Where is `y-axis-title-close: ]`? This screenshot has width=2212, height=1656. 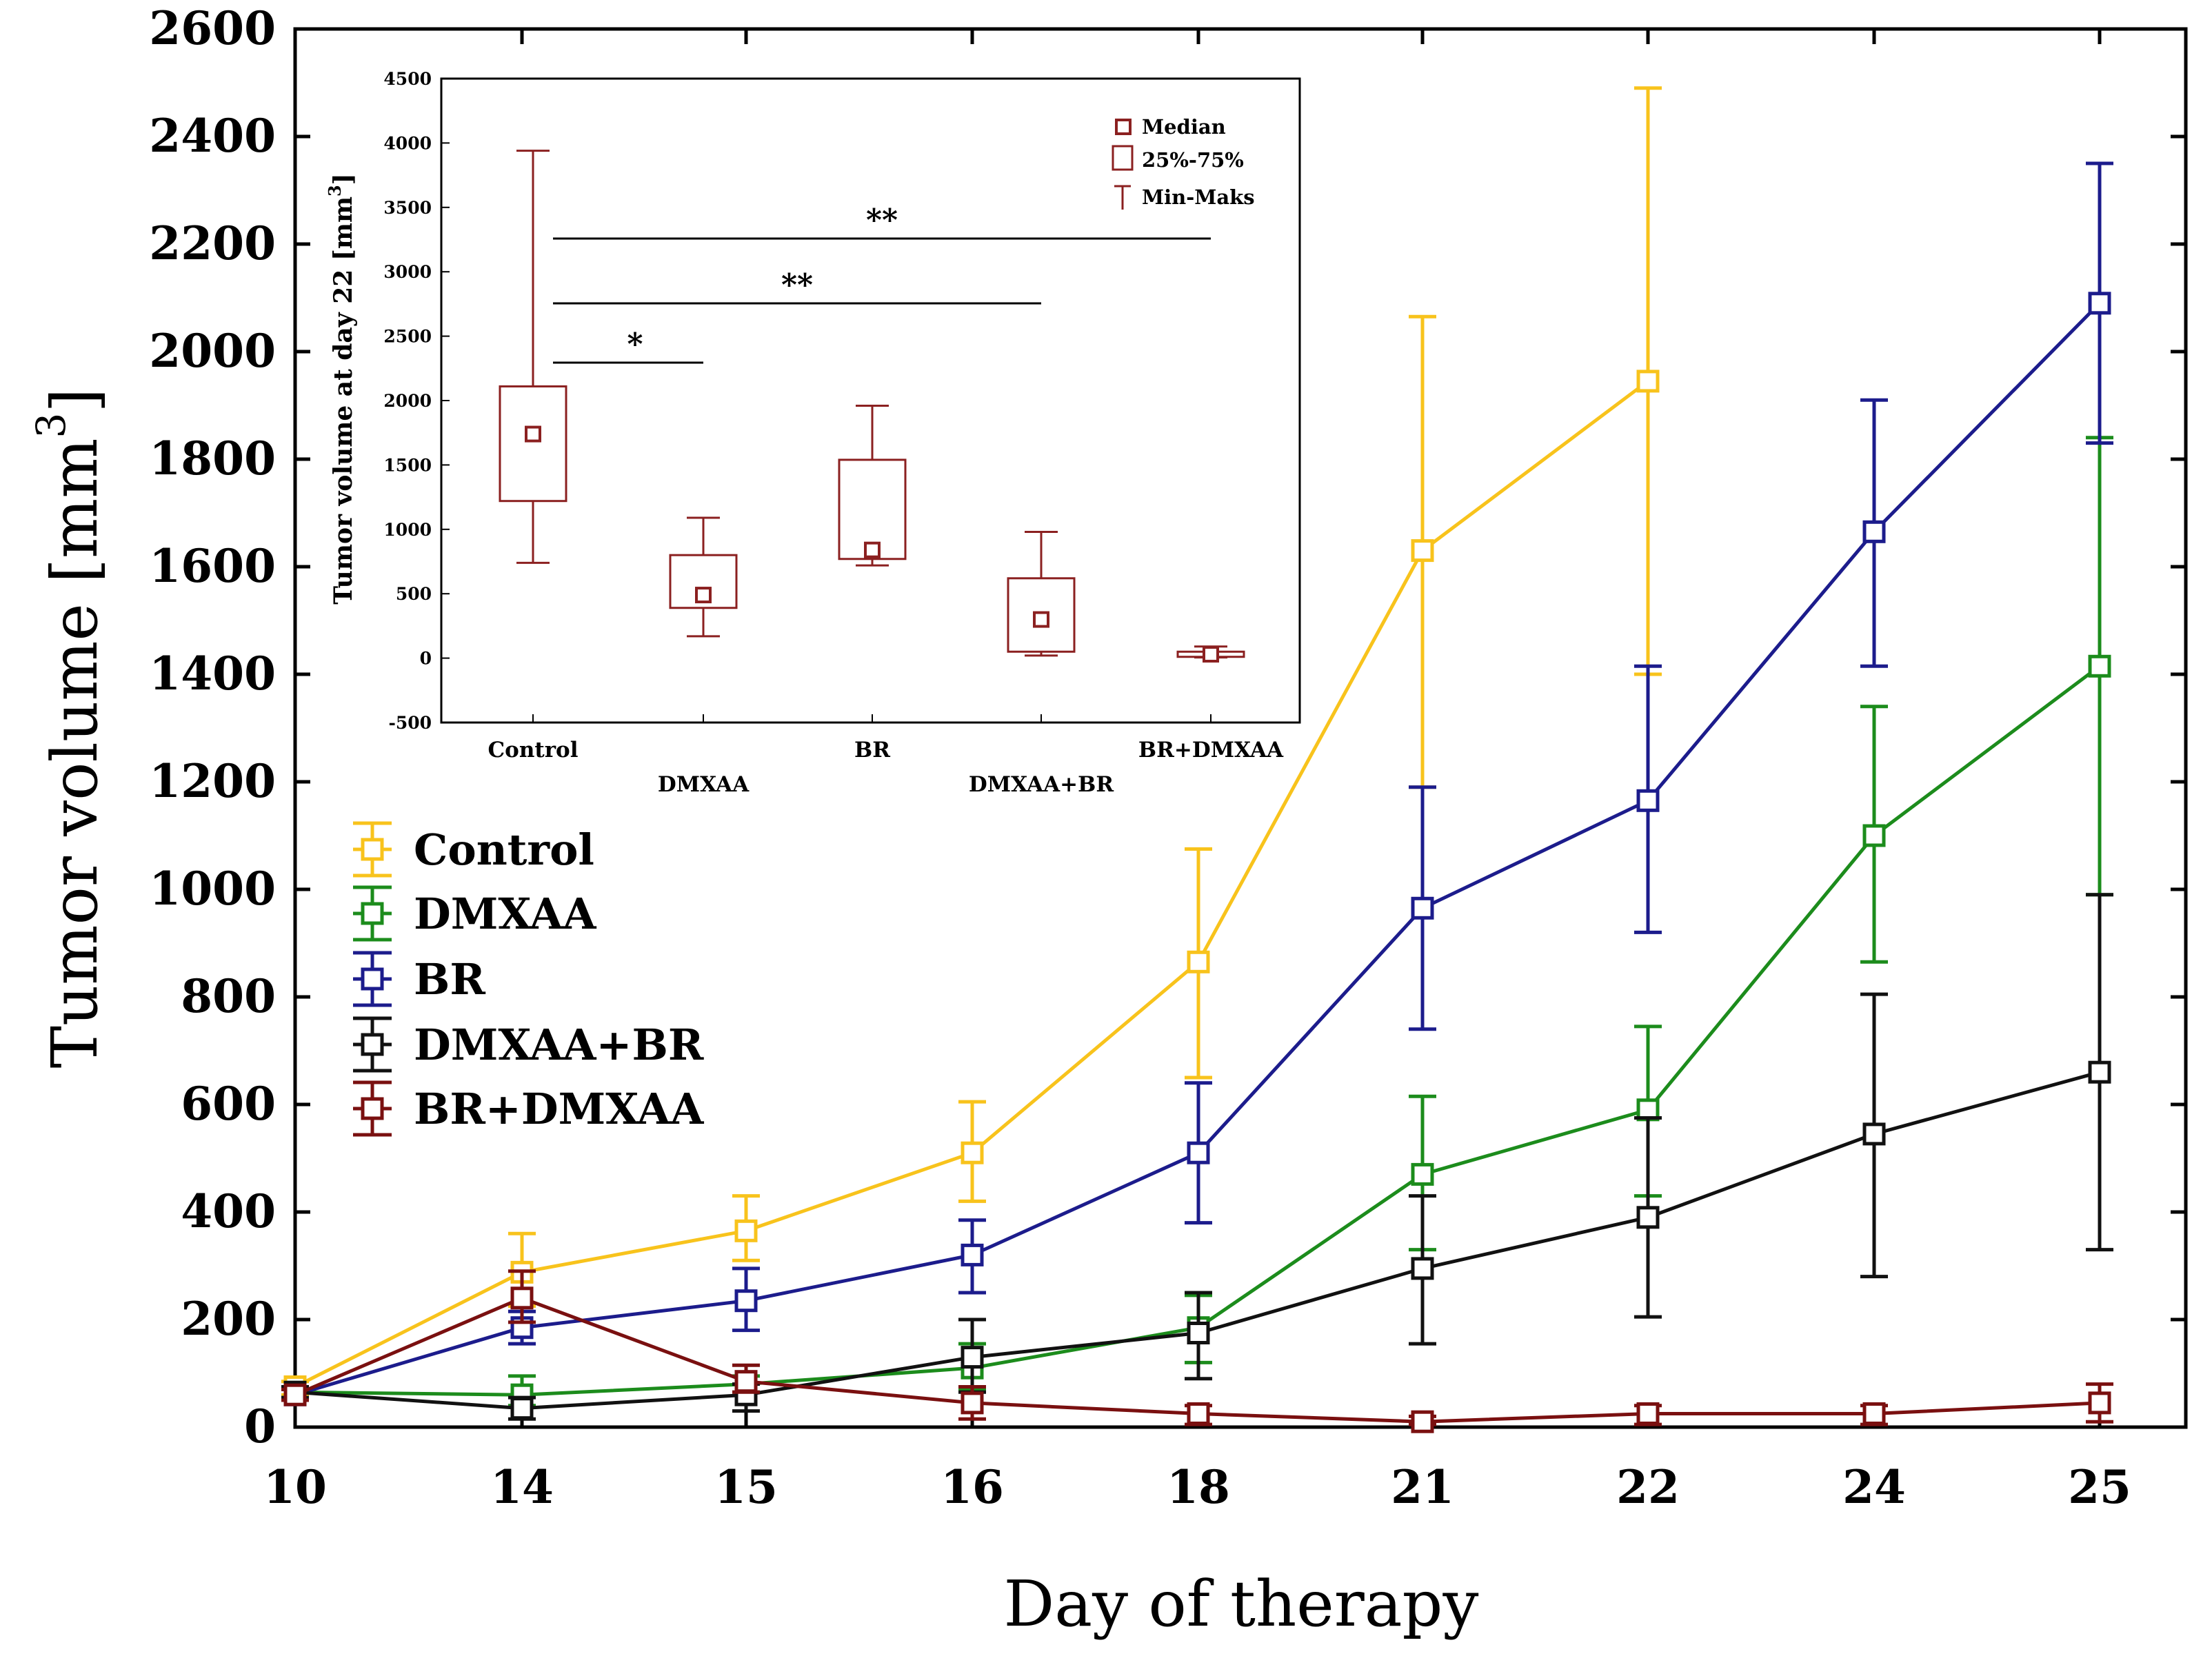 y-axis-title-close: ] is located at coordinates (75, 400).